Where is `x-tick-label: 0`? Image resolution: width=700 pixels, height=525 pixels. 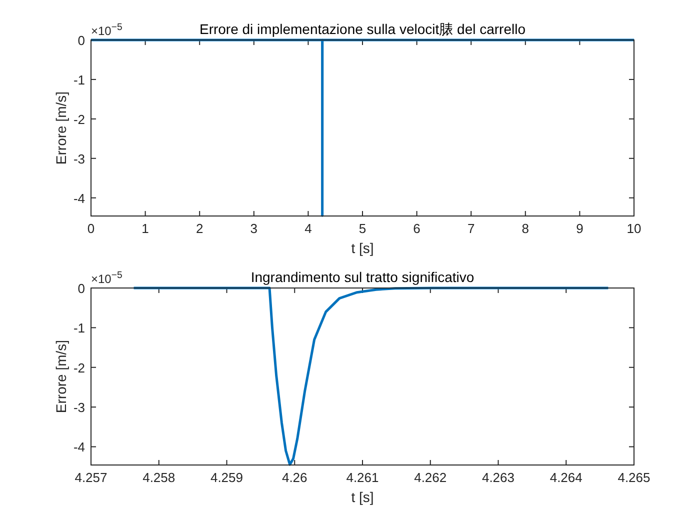 x-tick-label: 0 is located at coordinates (91, 228).